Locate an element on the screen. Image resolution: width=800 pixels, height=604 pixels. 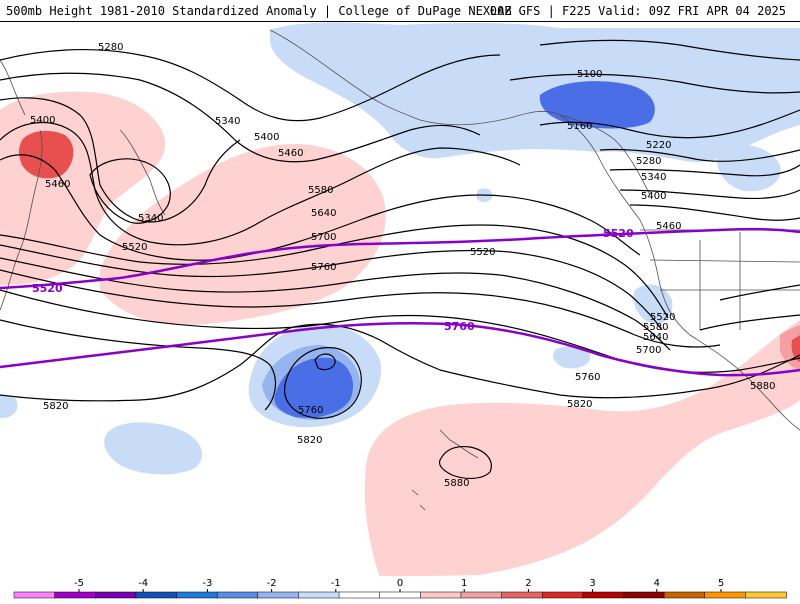
colorbar-tick-label: 0 is located at coordinates (400, 583).